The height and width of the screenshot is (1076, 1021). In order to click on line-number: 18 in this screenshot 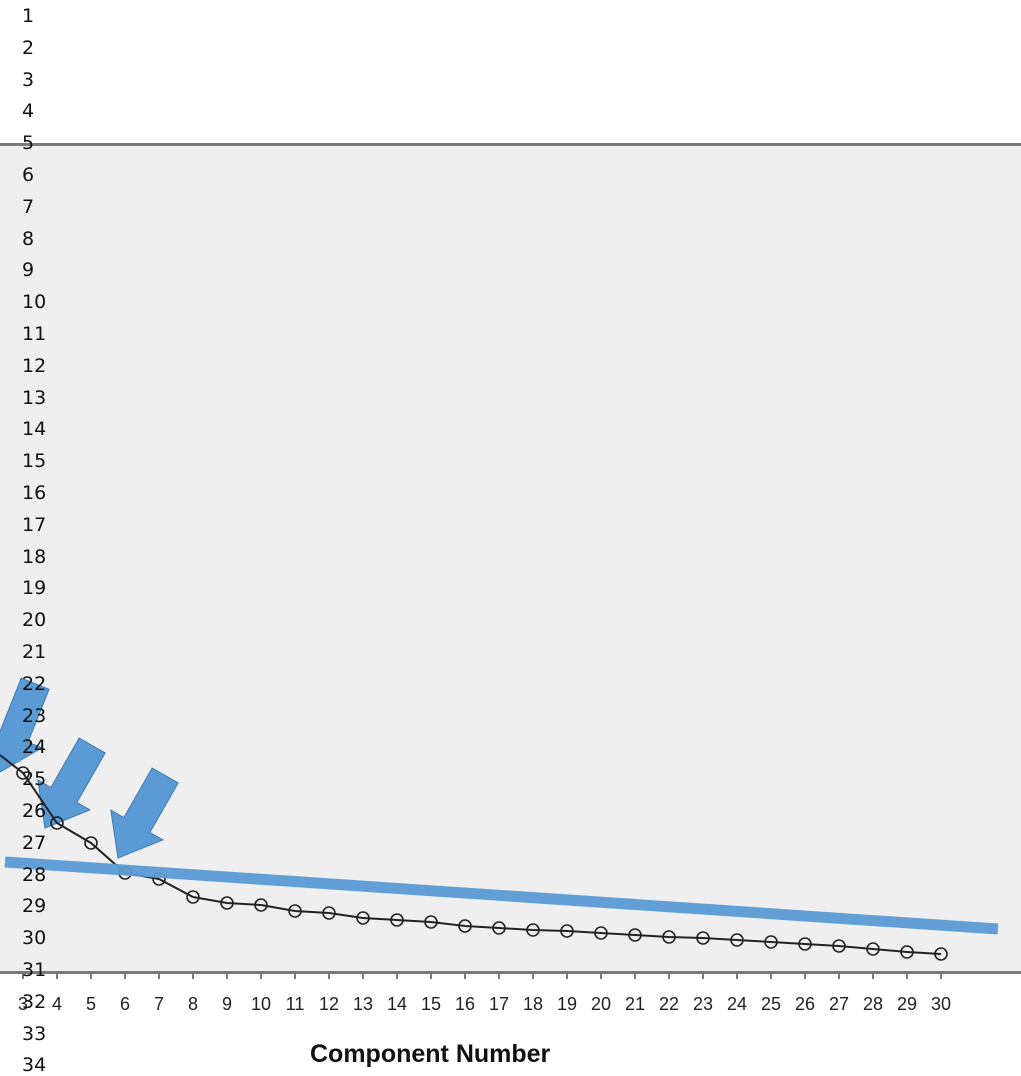, I will do `click(34, 556)`.